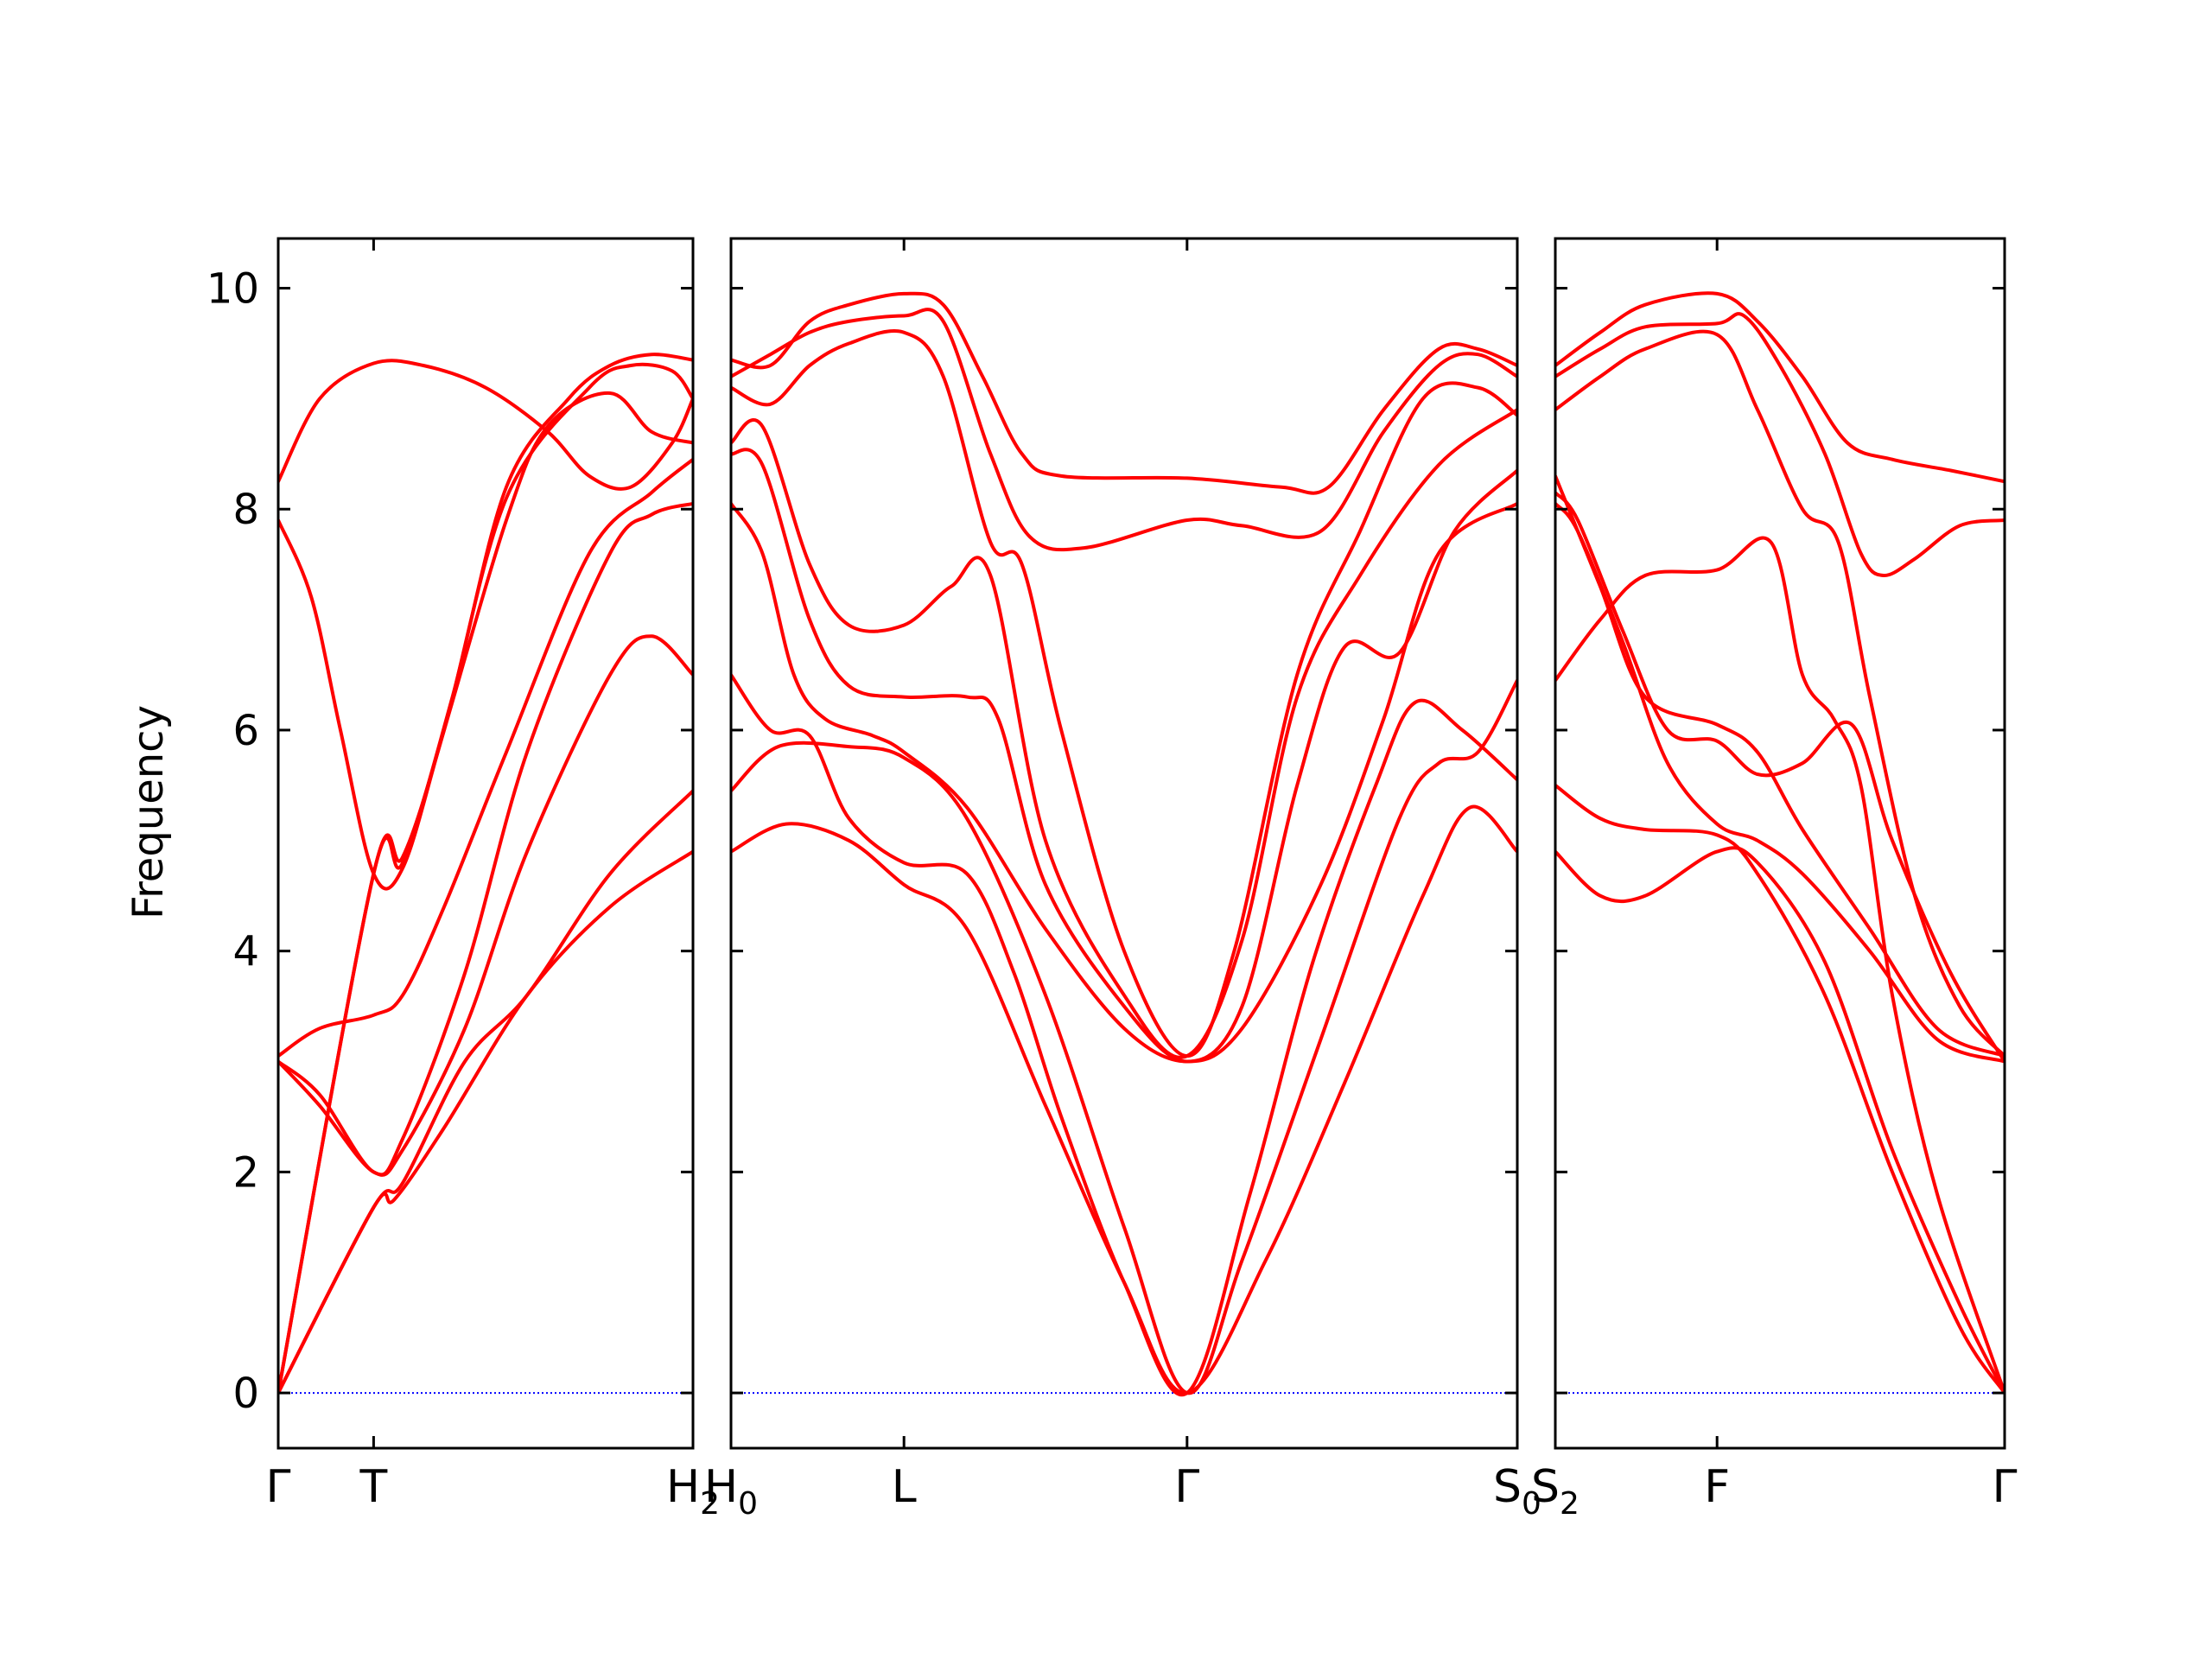  I want to click on x-tick-label: L, so click(905, 1487).